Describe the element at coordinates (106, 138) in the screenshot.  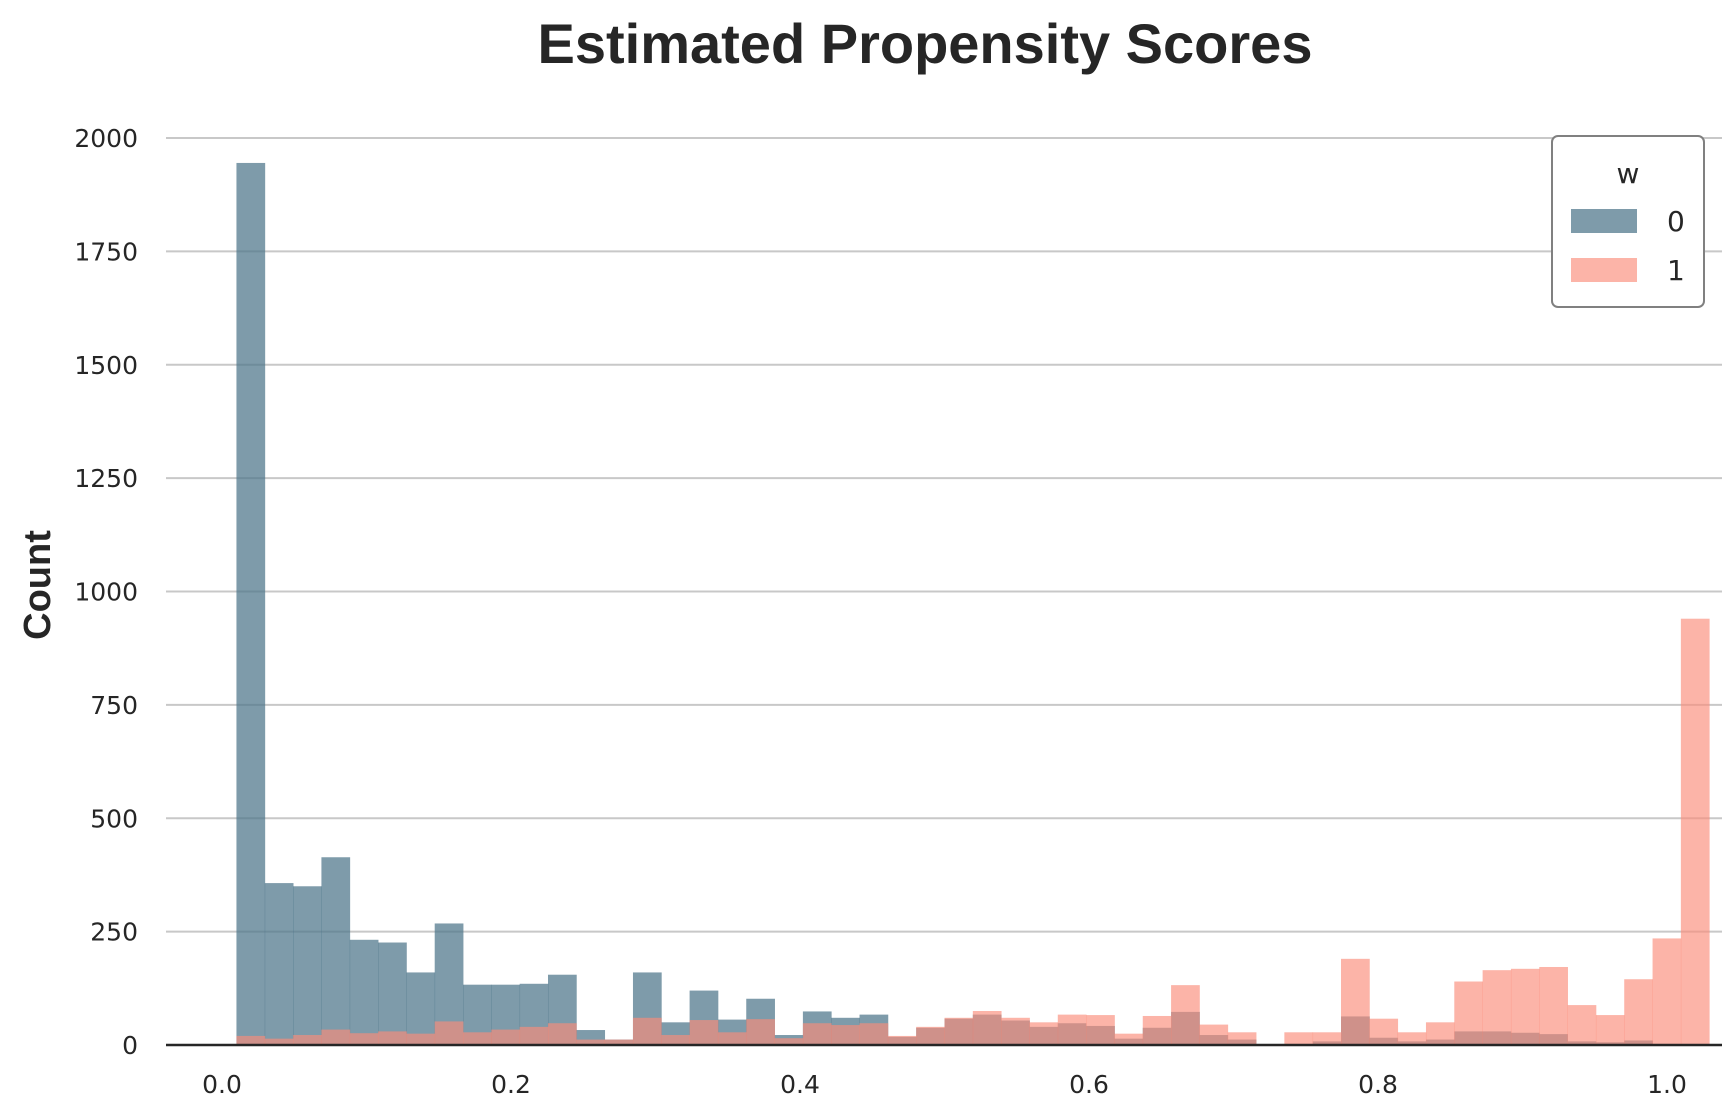
I see `y-tick-label: 2000` at that location.